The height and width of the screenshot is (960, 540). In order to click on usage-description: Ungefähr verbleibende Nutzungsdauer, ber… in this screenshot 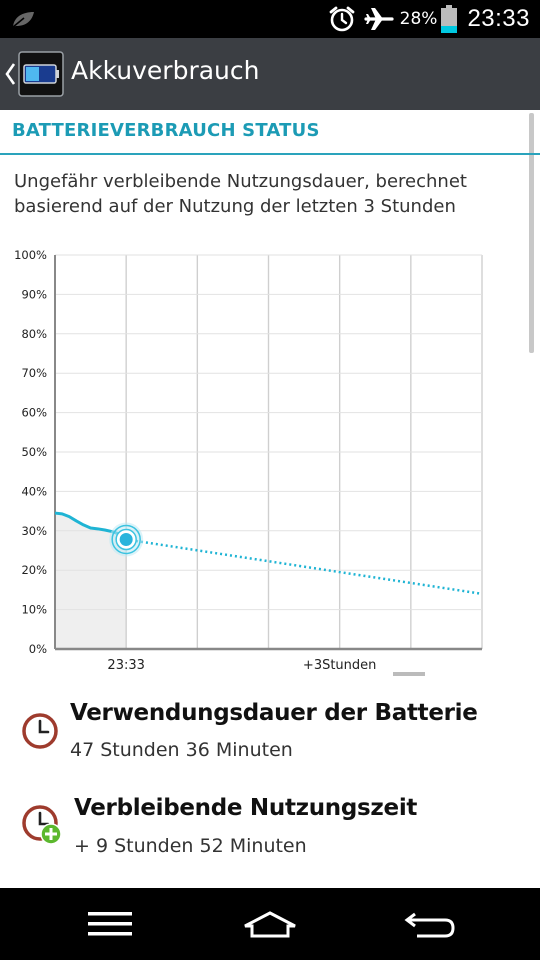, I will do `click(240, 194)`.